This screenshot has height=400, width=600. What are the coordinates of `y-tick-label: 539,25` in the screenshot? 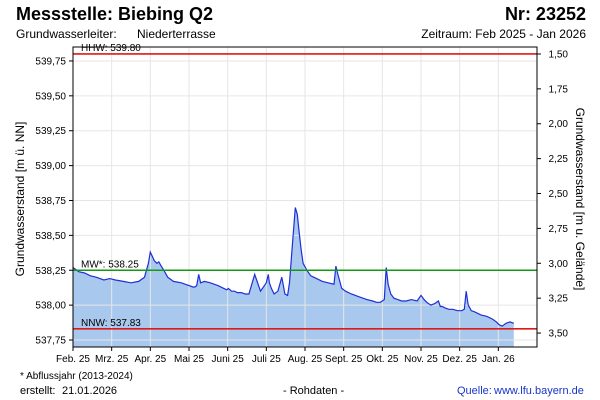 It's located at (50, 131).